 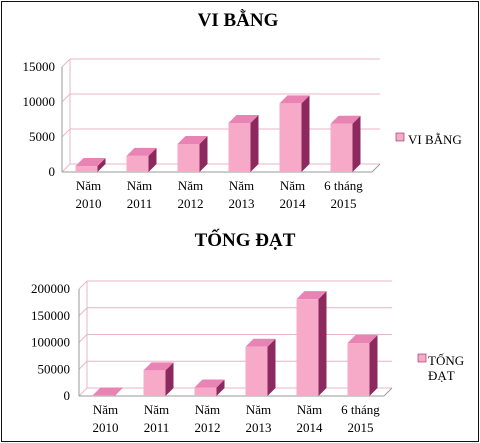 I want to click on chart2-floor-edge, so click(x=388, y=392).